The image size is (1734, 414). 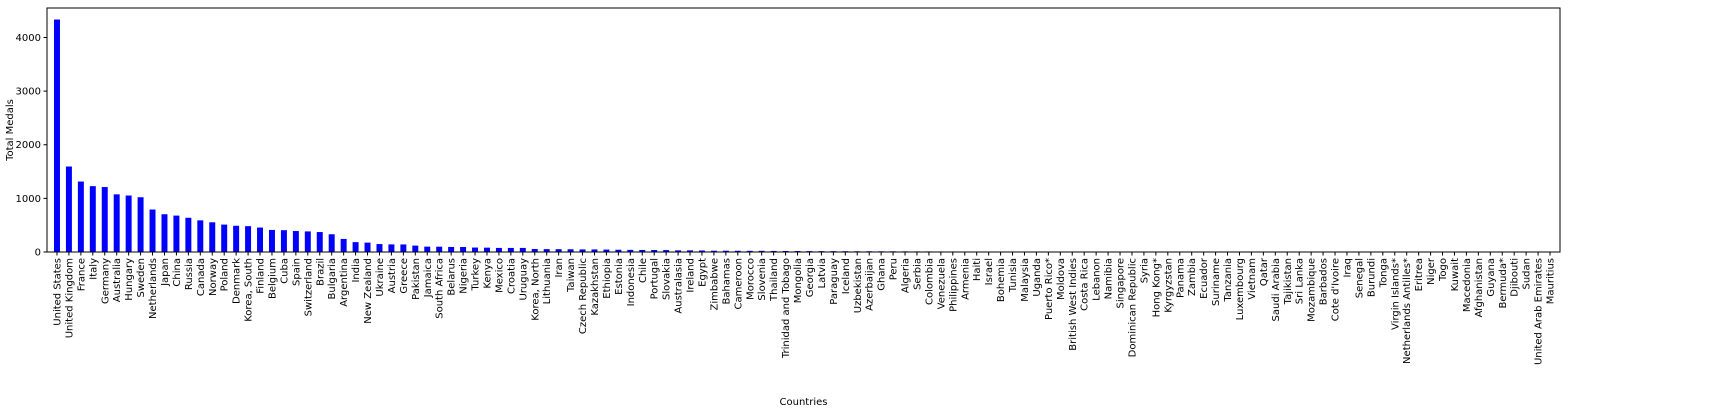 I want to click on x-tick-label: Lithuania, so click(x=547, y=281).